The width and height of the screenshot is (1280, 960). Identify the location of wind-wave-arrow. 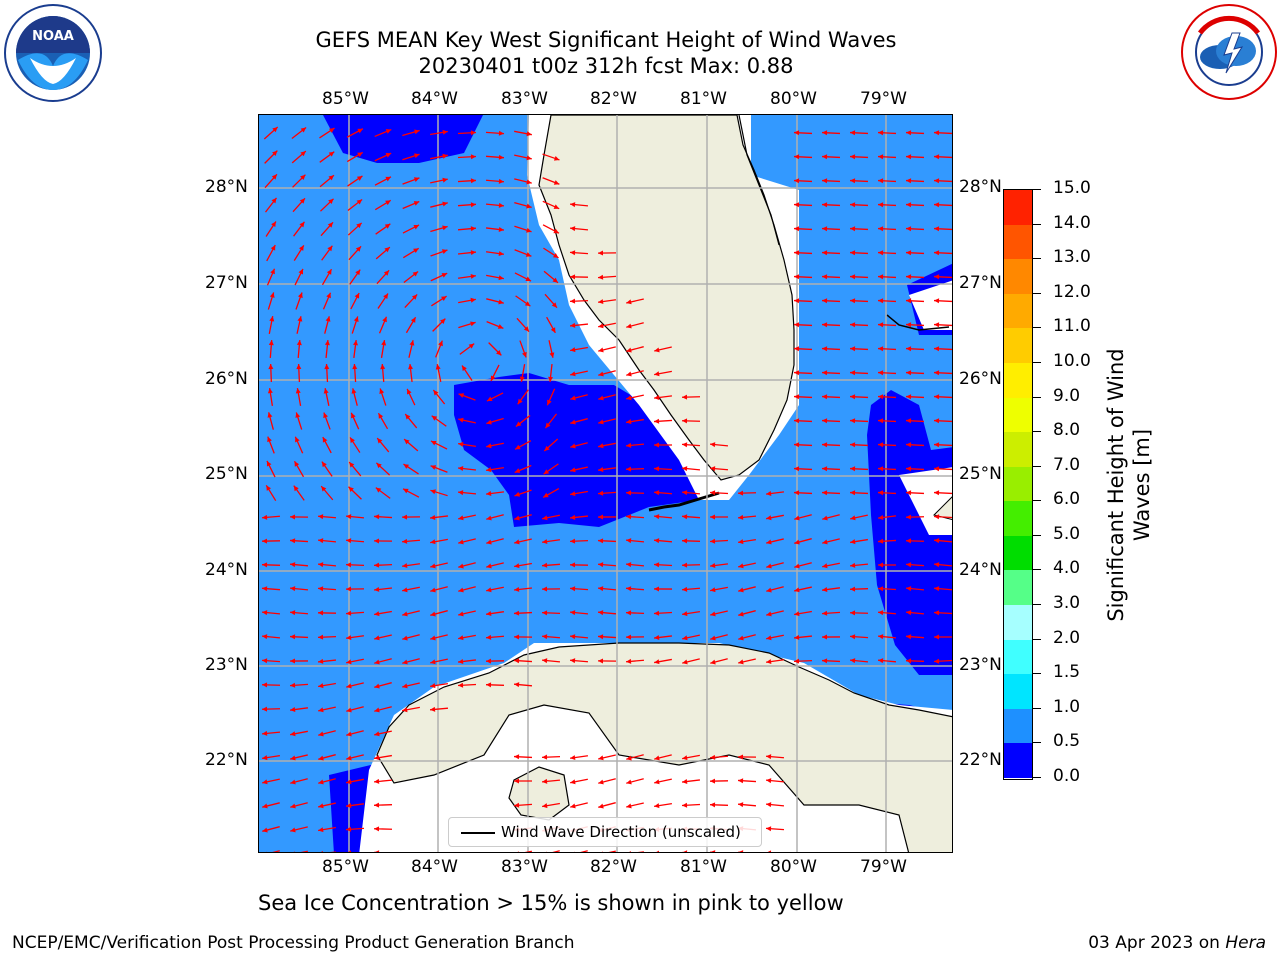
(740, 851).